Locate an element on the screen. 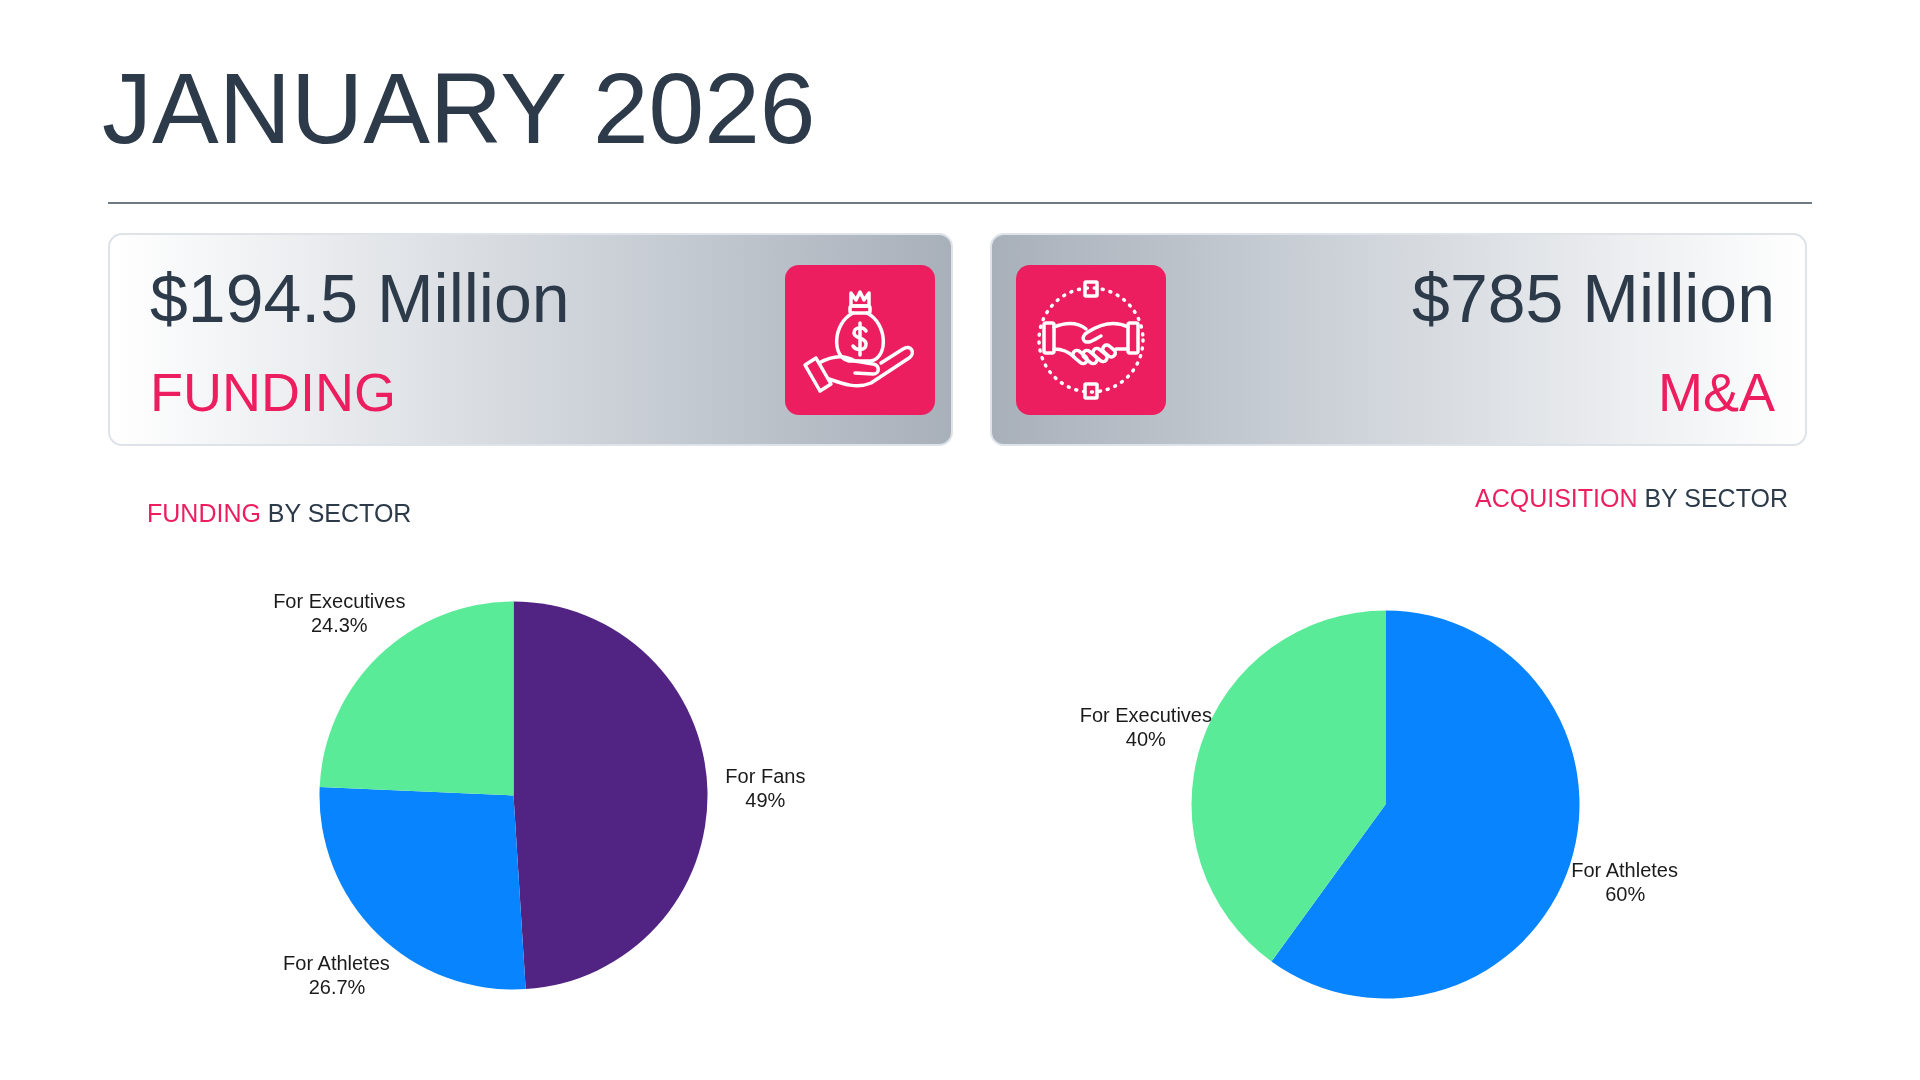  chart-title: ACQUISITION BY SECTOR is located at coordinates (1631, 498).